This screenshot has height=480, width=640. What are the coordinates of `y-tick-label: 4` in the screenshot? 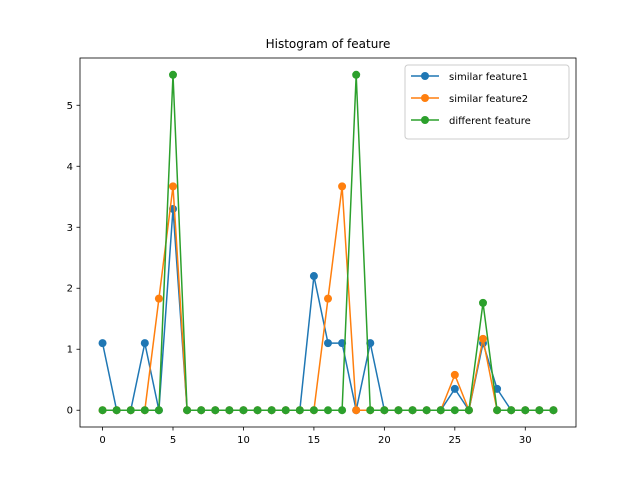 It's located at (70, 167).